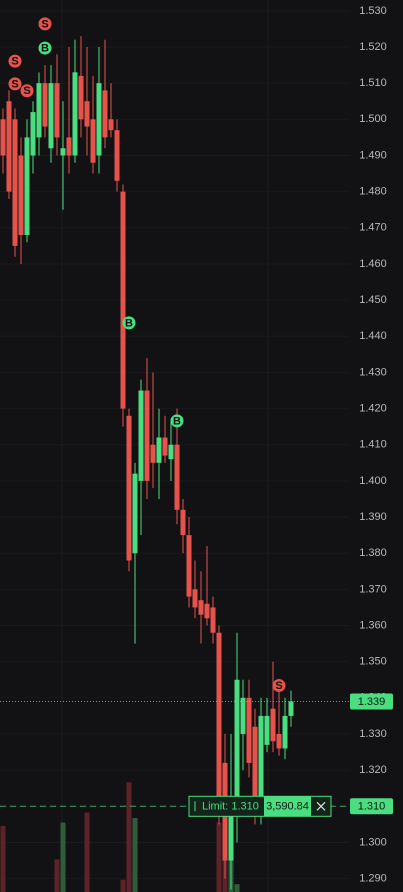  What do you see at coordinates (287, 807) in the screenshot?
I see `limit-amount: 3,590.84` at bounding box center [287, 807].